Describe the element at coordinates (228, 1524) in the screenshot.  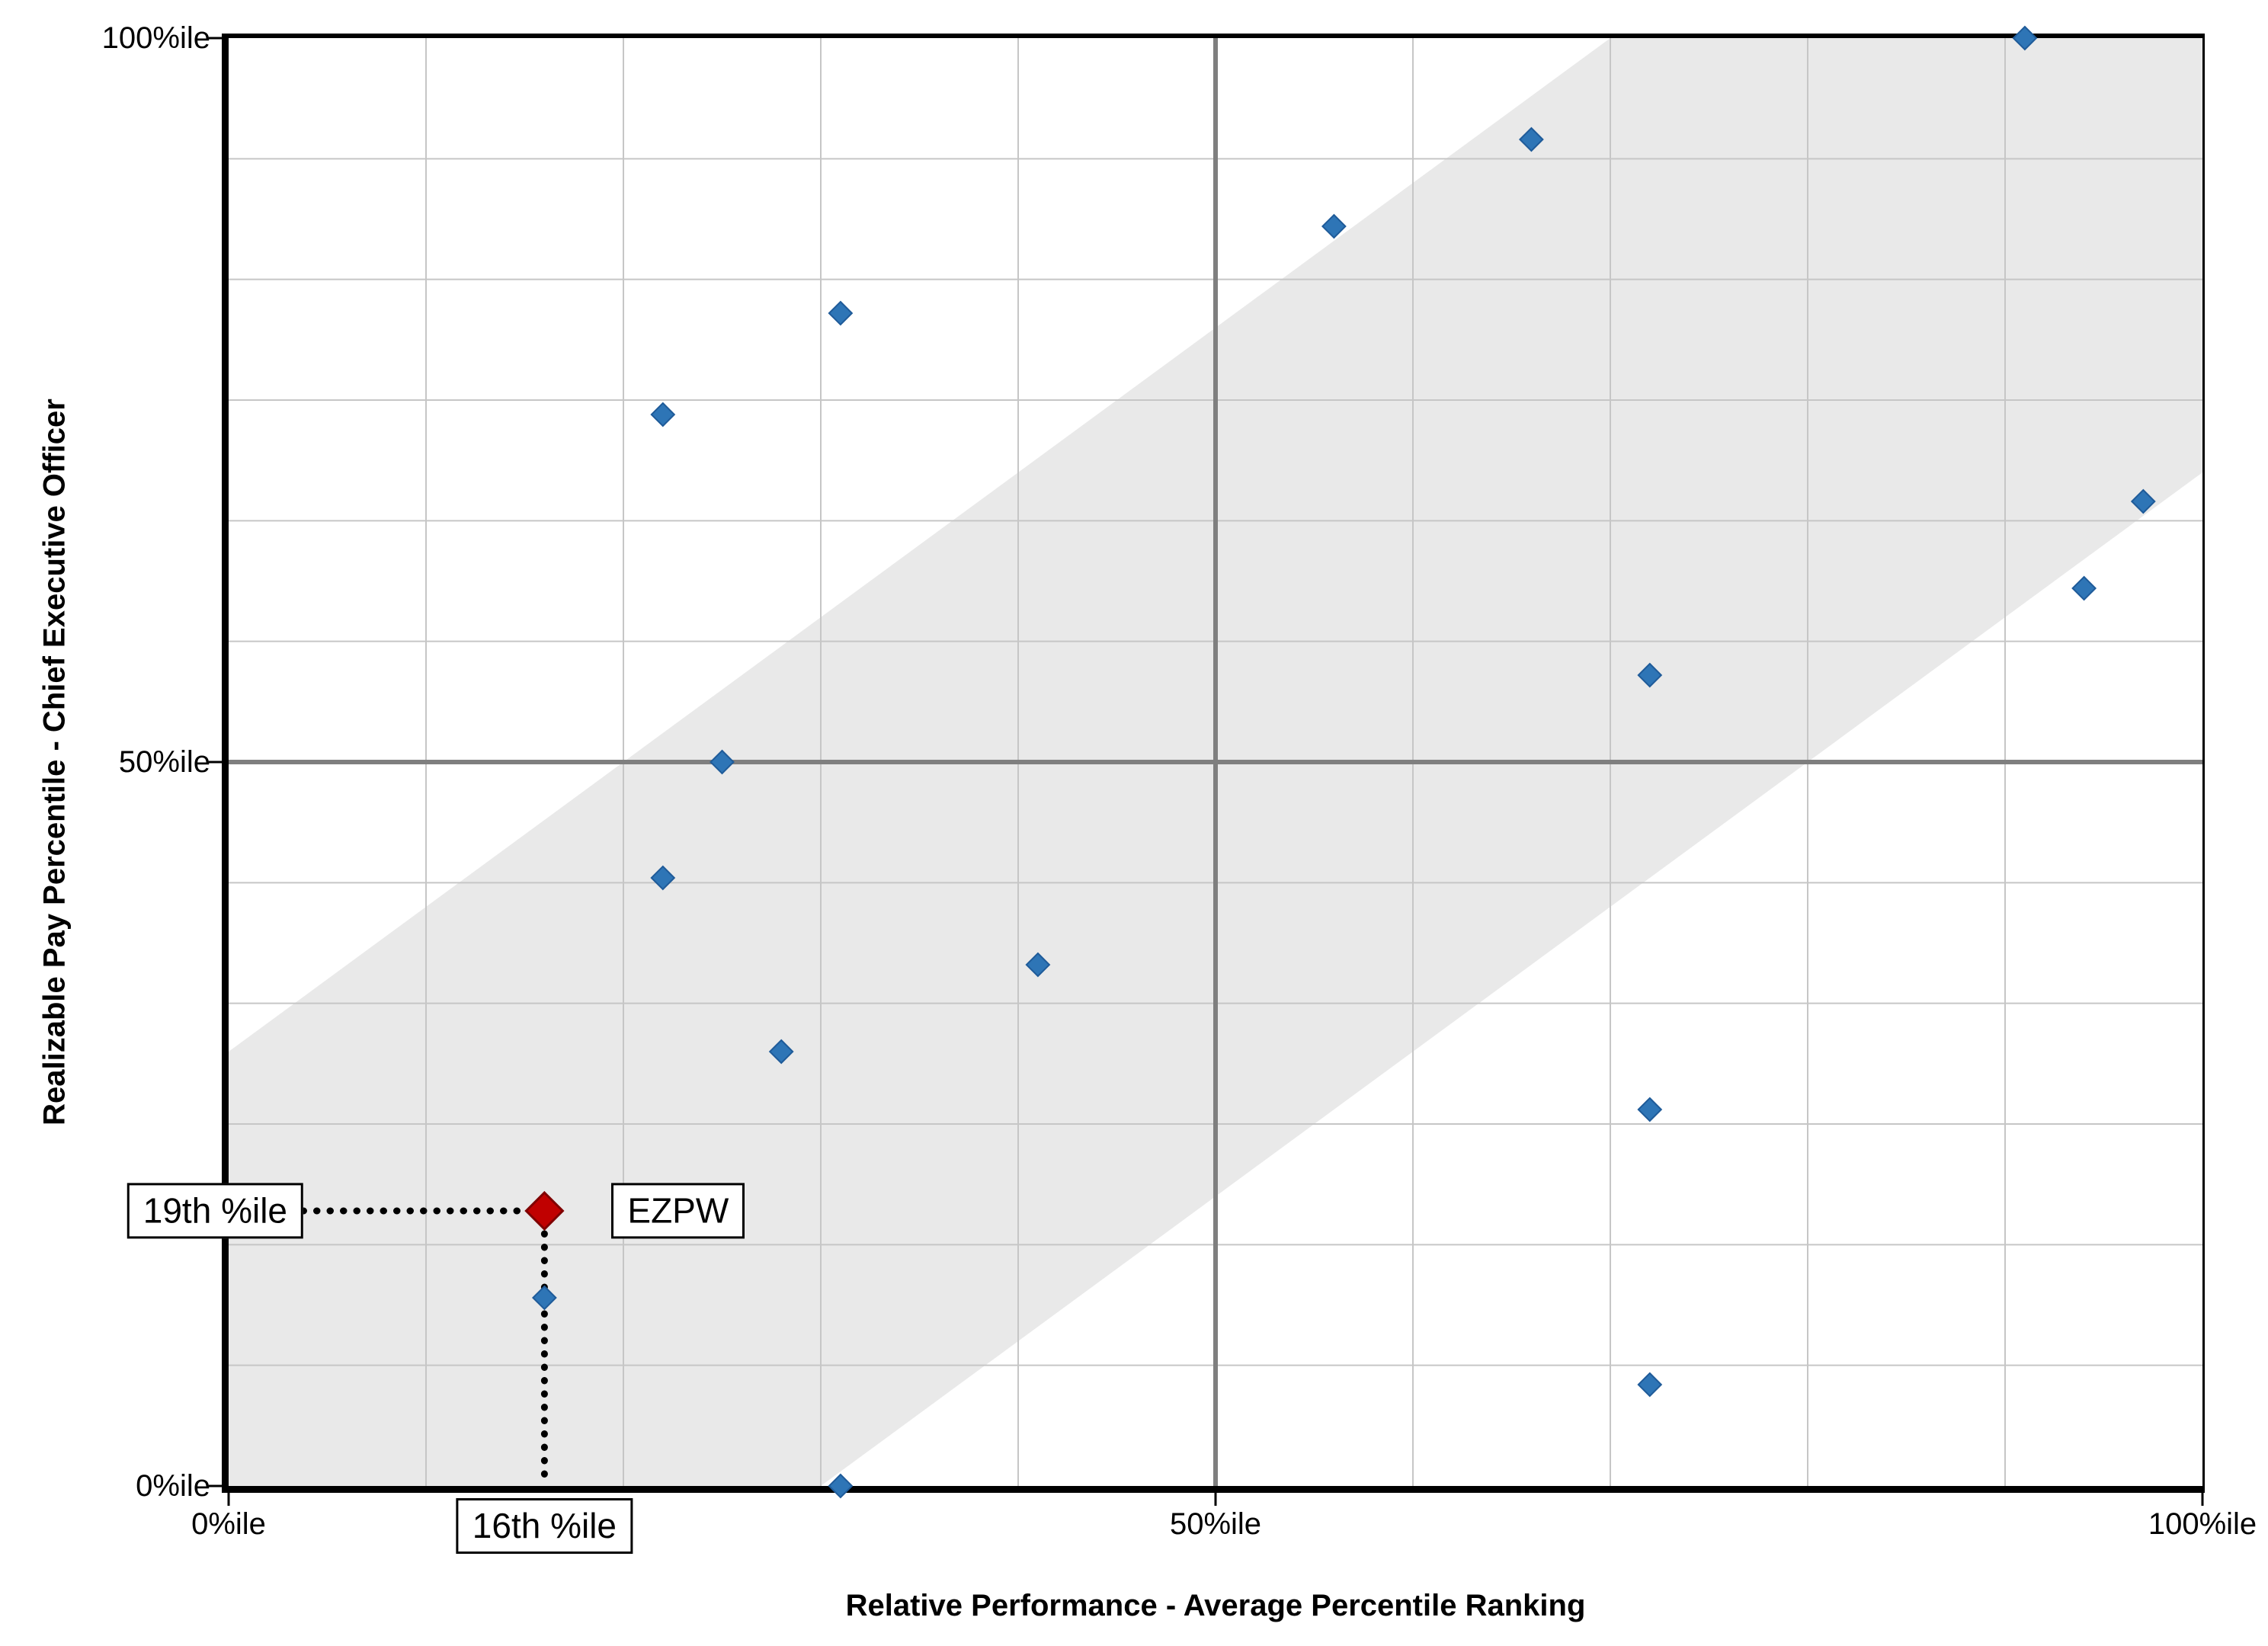
I see `x-tick-label: 0%ile` at that location.